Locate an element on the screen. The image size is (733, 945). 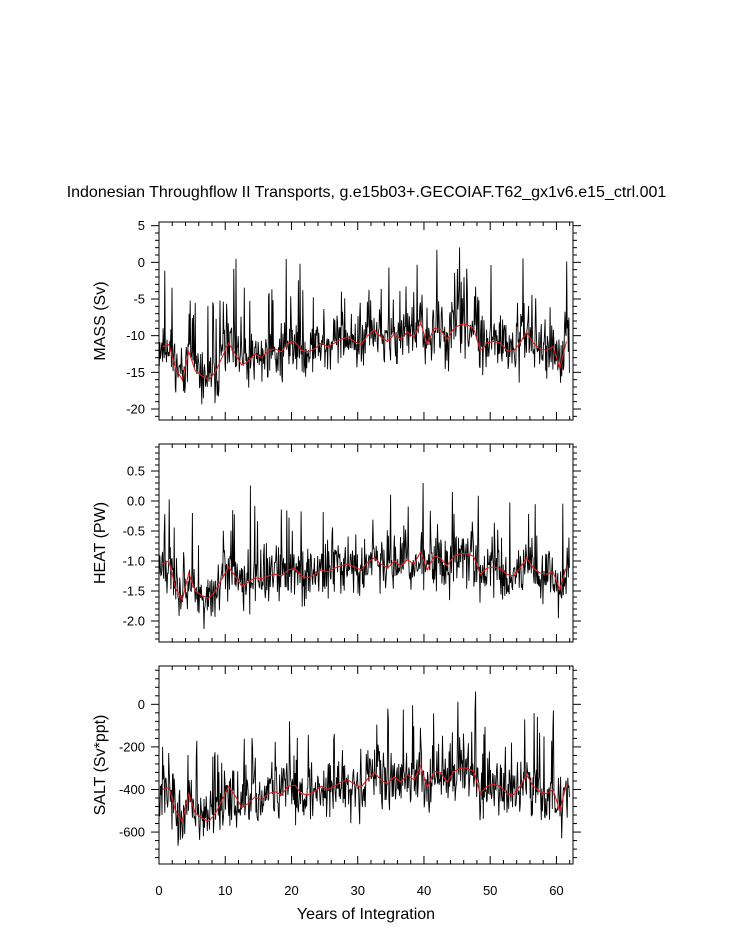
heat-ytick-label: -0.5 is located at coordinates (134, 531).